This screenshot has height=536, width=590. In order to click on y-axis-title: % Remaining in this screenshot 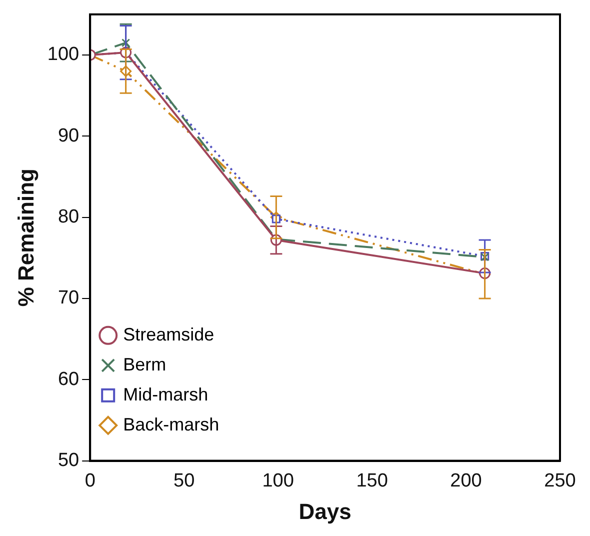, I will do `click(25, 237)`.